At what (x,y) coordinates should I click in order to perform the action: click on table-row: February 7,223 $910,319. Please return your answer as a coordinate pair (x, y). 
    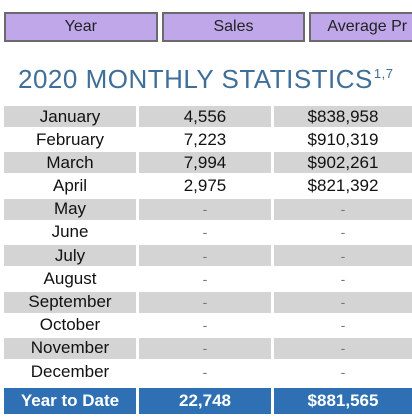
    Looking at the image, I should click on (208, 140).